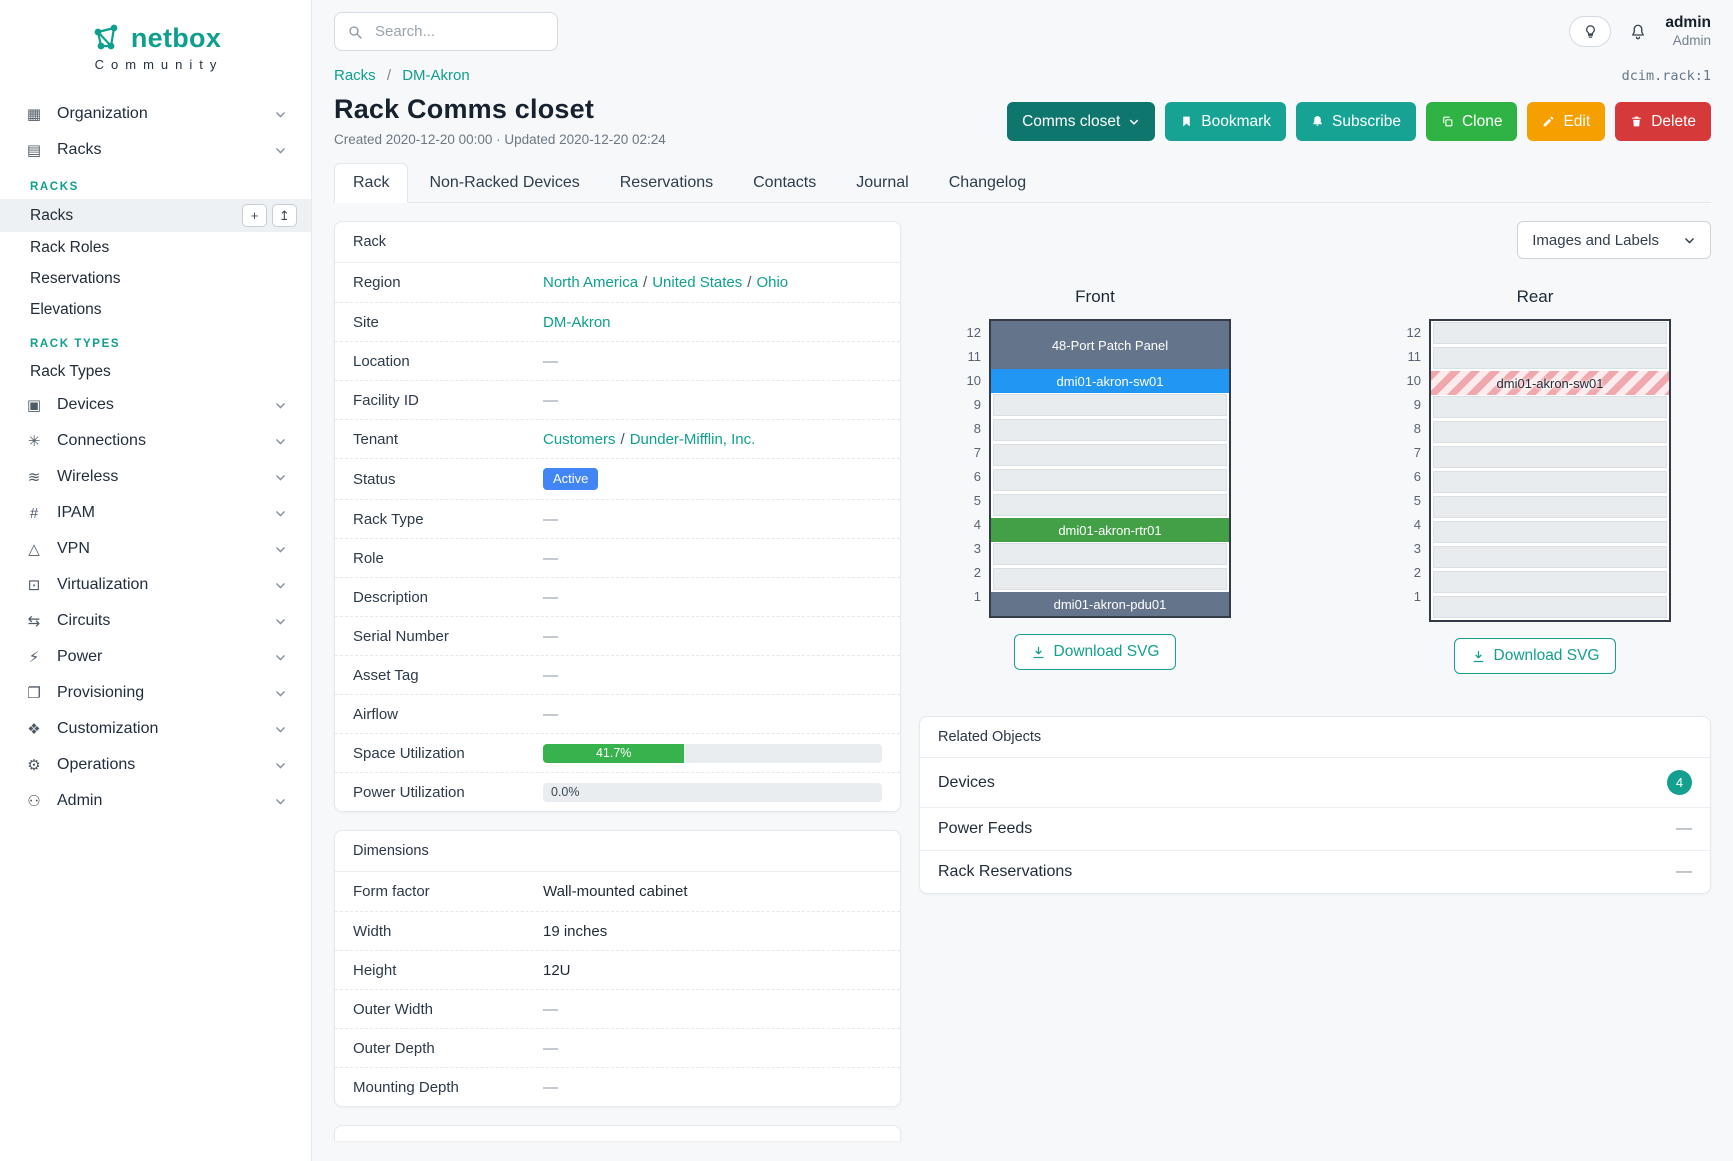 This screenshot has width=1733, height=1161. I want to click on sidebar-item-operations: ⚙ Operations, so click(155, 765).